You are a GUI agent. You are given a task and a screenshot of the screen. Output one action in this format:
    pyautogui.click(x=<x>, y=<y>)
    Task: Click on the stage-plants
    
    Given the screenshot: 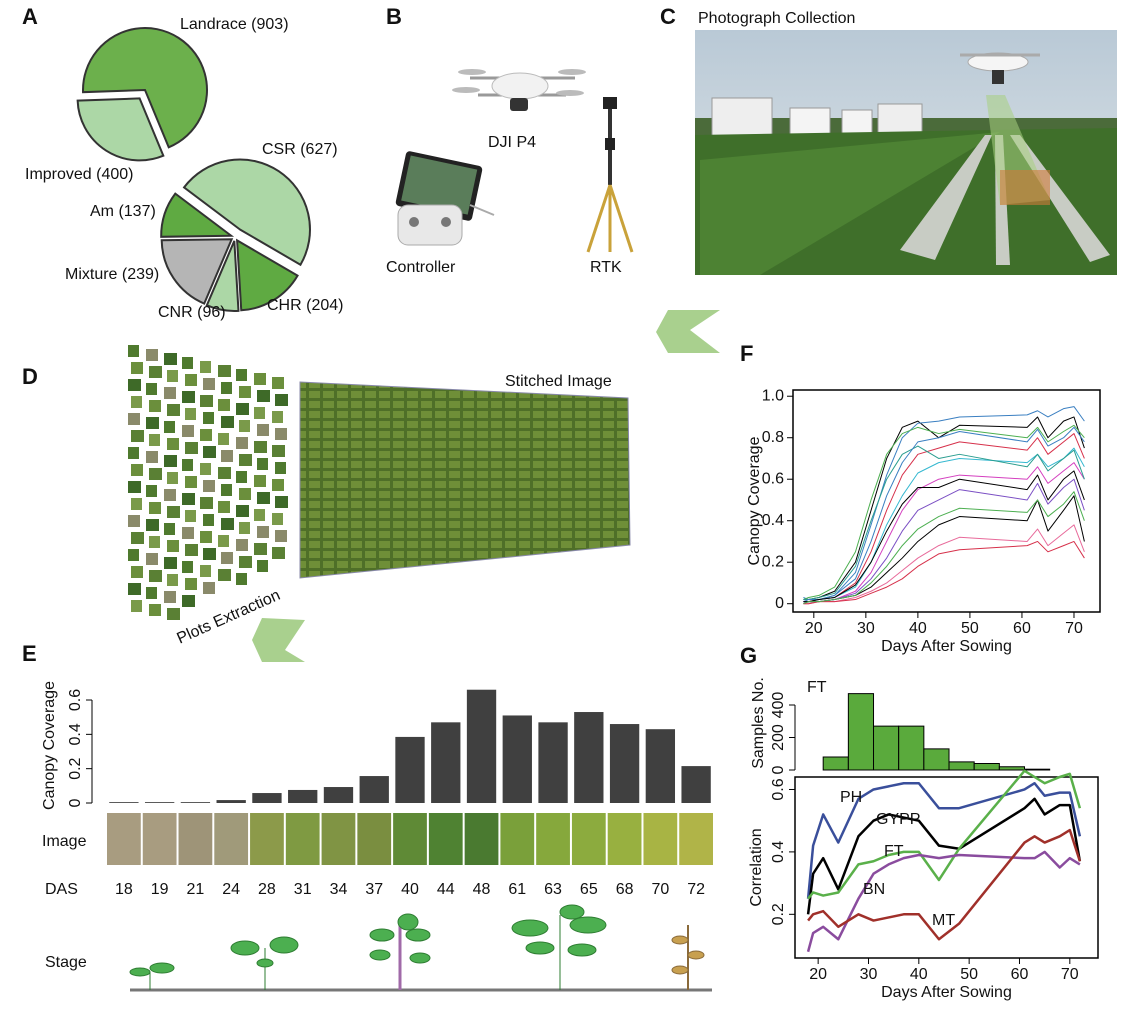 What is the action you would take?
    pyautogui.click(x=417, y=947)
    